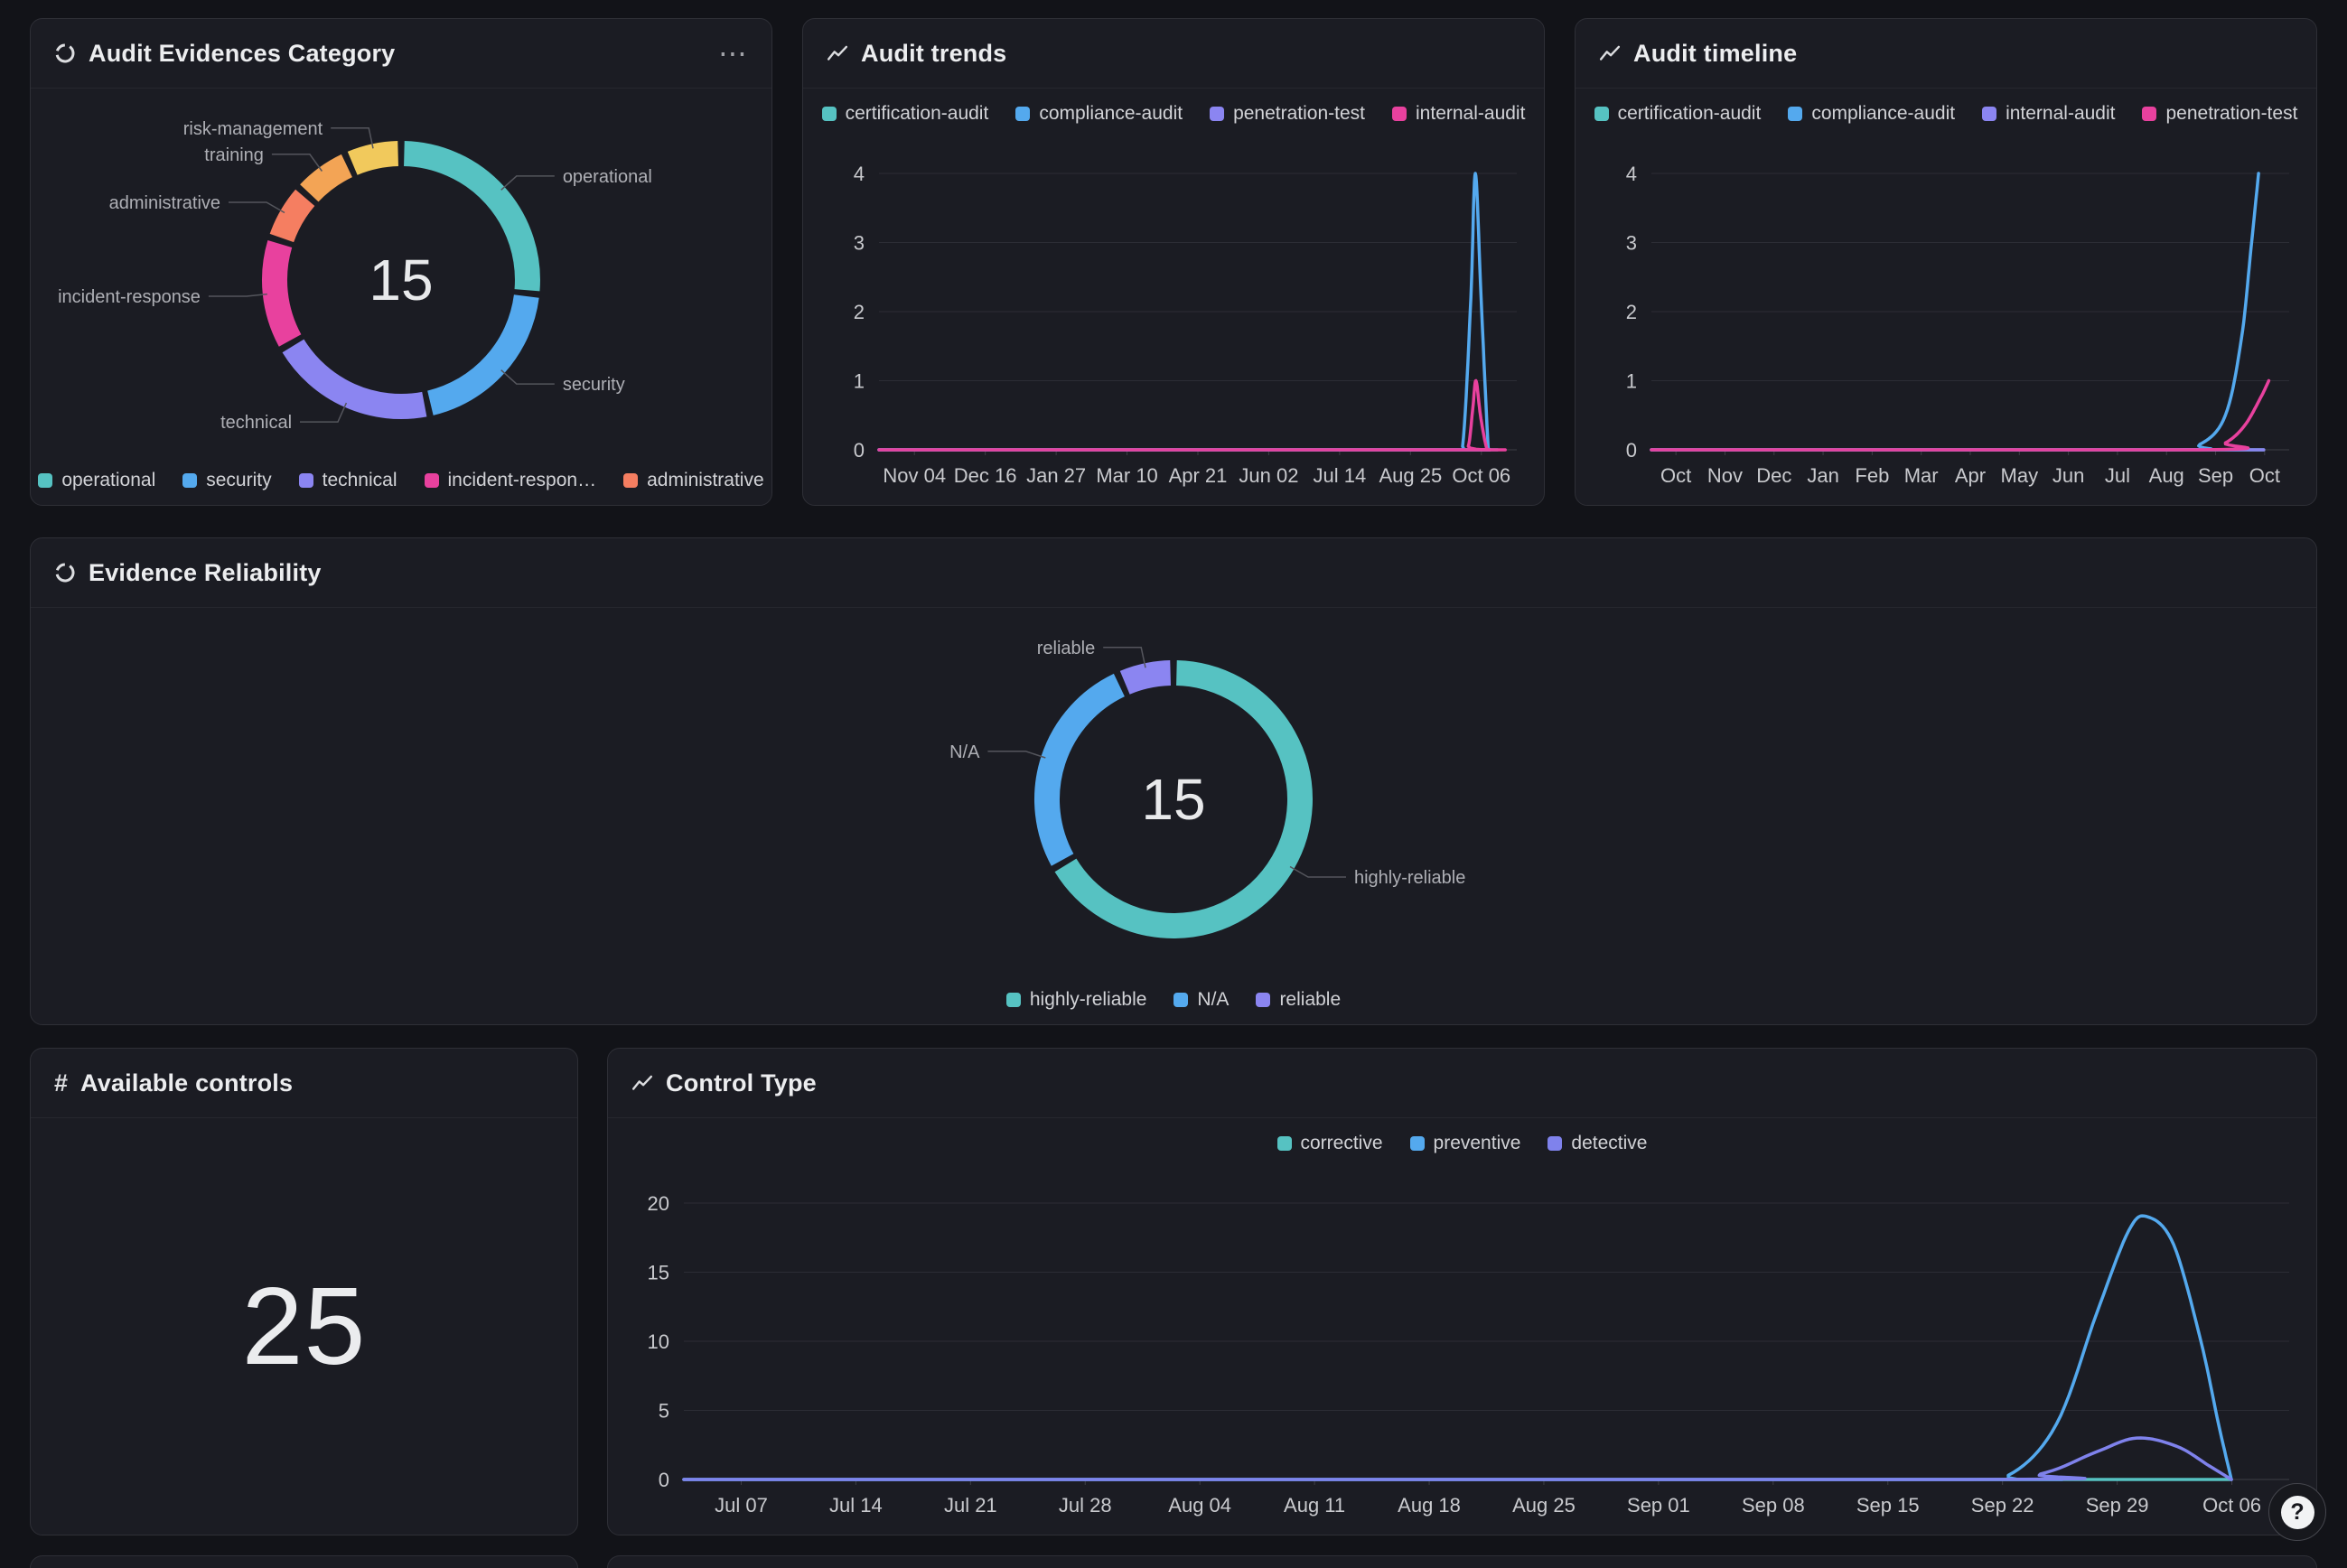  What do you see at coordinates (1088, 999) in the screenshot?
I see `legend-label: highly-reliable` at bounding box center [1088, 999].